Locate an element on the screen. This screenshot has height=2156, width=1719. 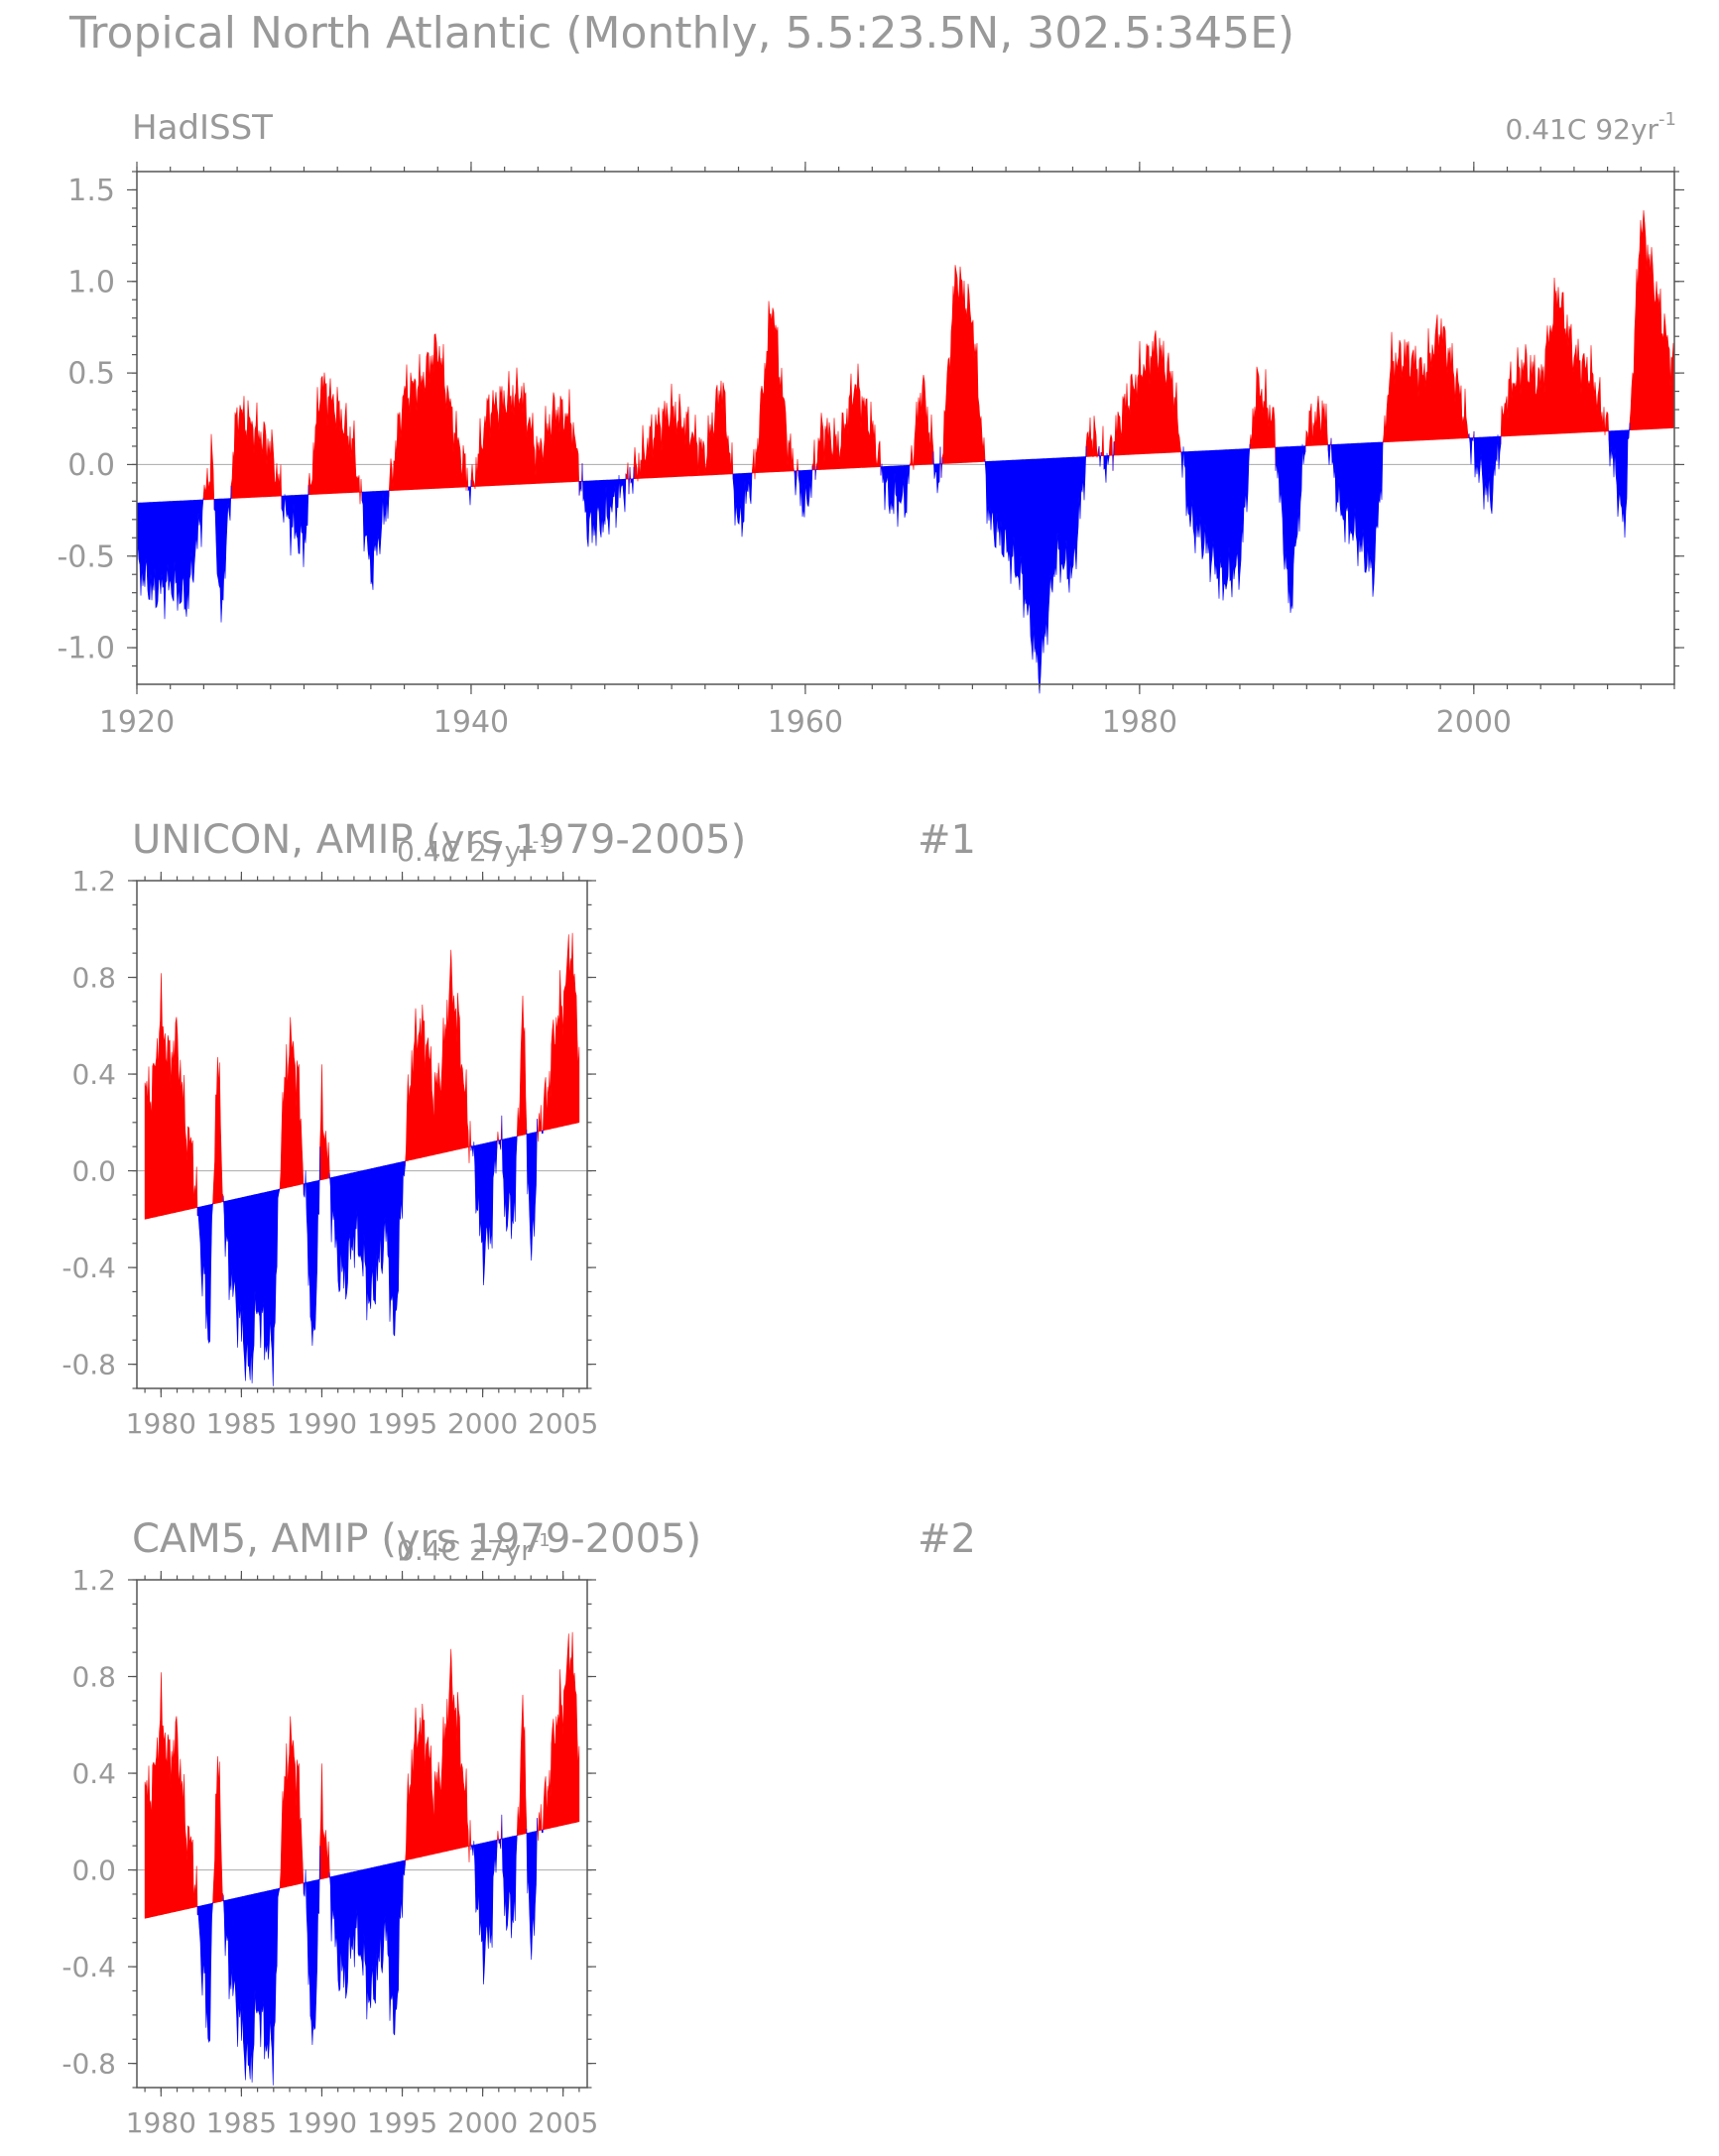
trend-label-1: 0.4C 27yr-1 is located at coordinates (474, 849).